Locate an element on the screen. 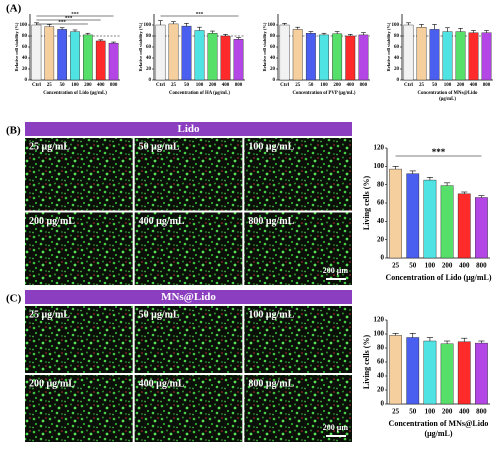 Image resolution: width=500 pixels, height=449 pixels. x-axis-label: Concentration of MNs@Lido is located at coordinates (448, 93).